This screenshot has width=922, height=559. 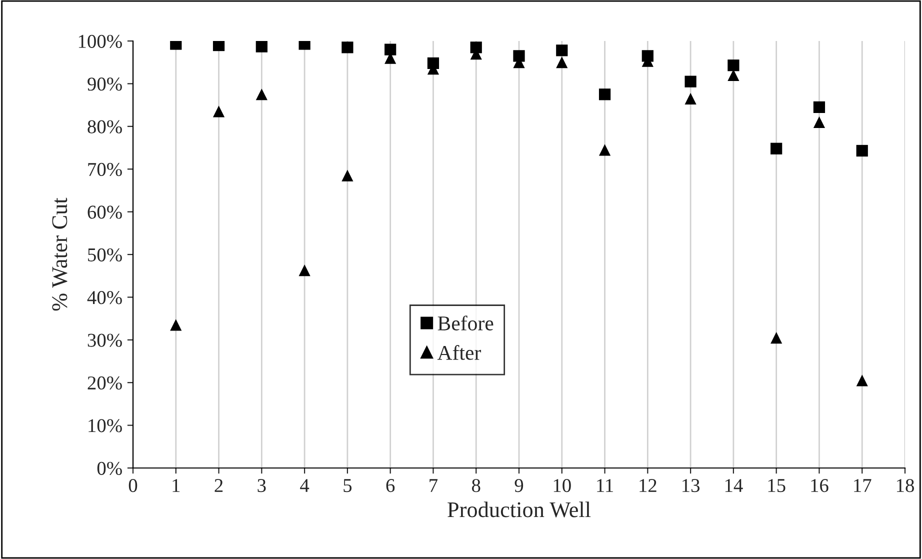 What do you see at coordinates (863, 485) in the screenshot?
I see `x-tick-label: 17` at bounding box center [863, 485].